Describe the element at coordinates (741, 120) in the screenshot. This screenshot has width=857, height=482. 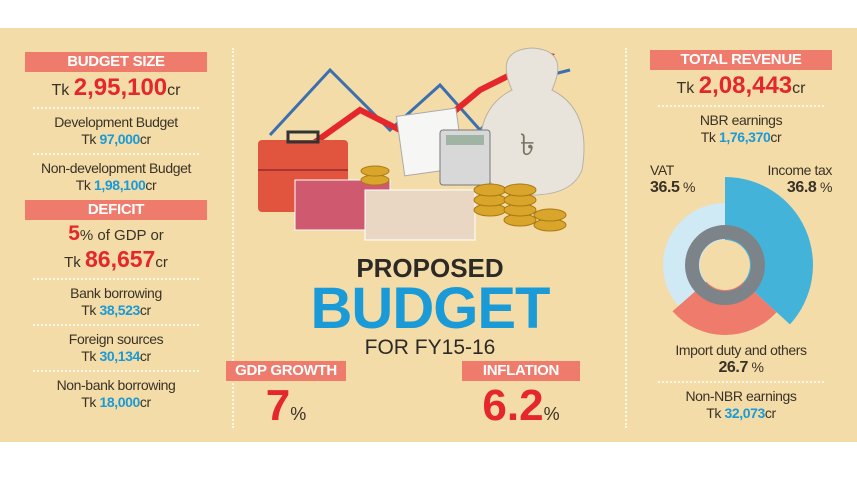
I see `nbr-label: NBR earnings` at that location.